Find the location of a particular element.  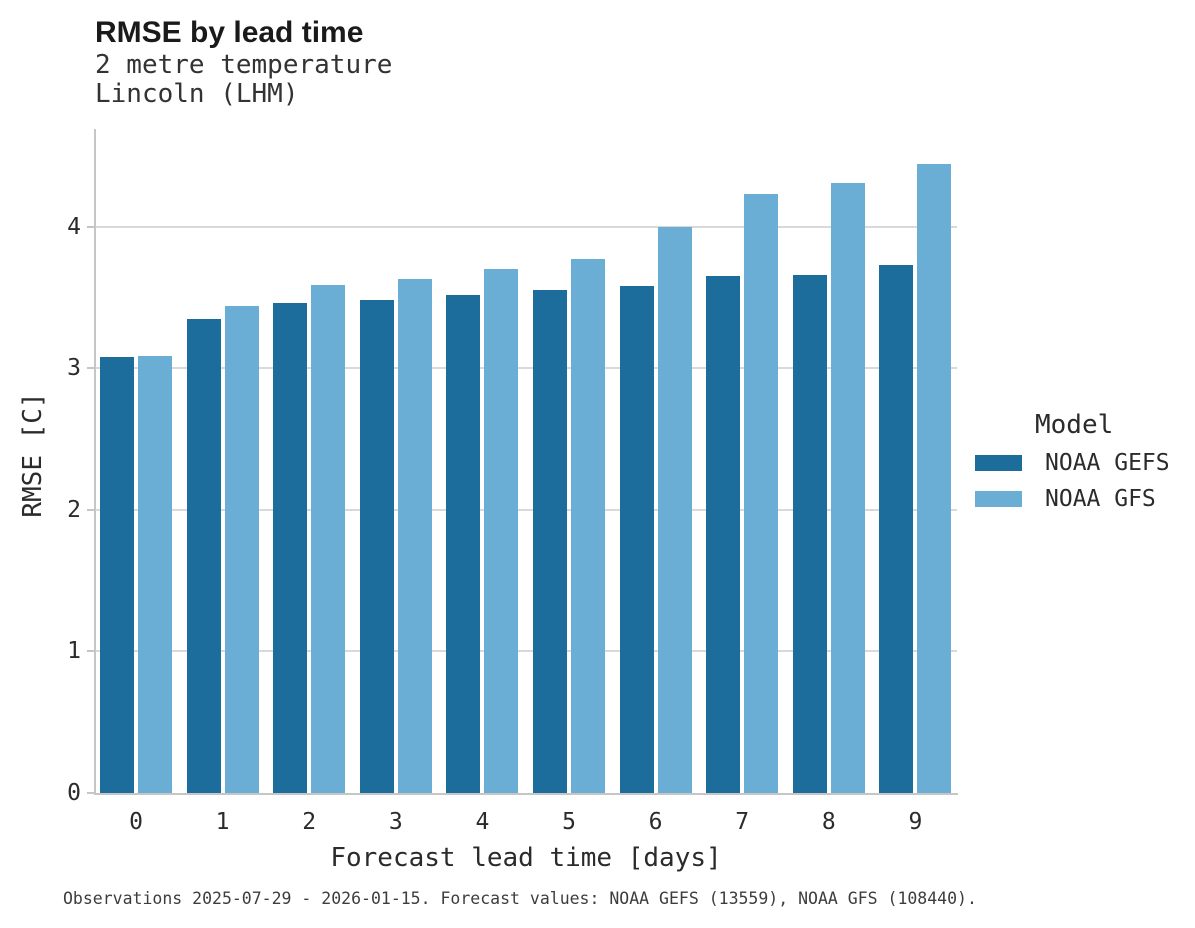

x-tick-label-0: 0 is located at coordinates (136, 822).